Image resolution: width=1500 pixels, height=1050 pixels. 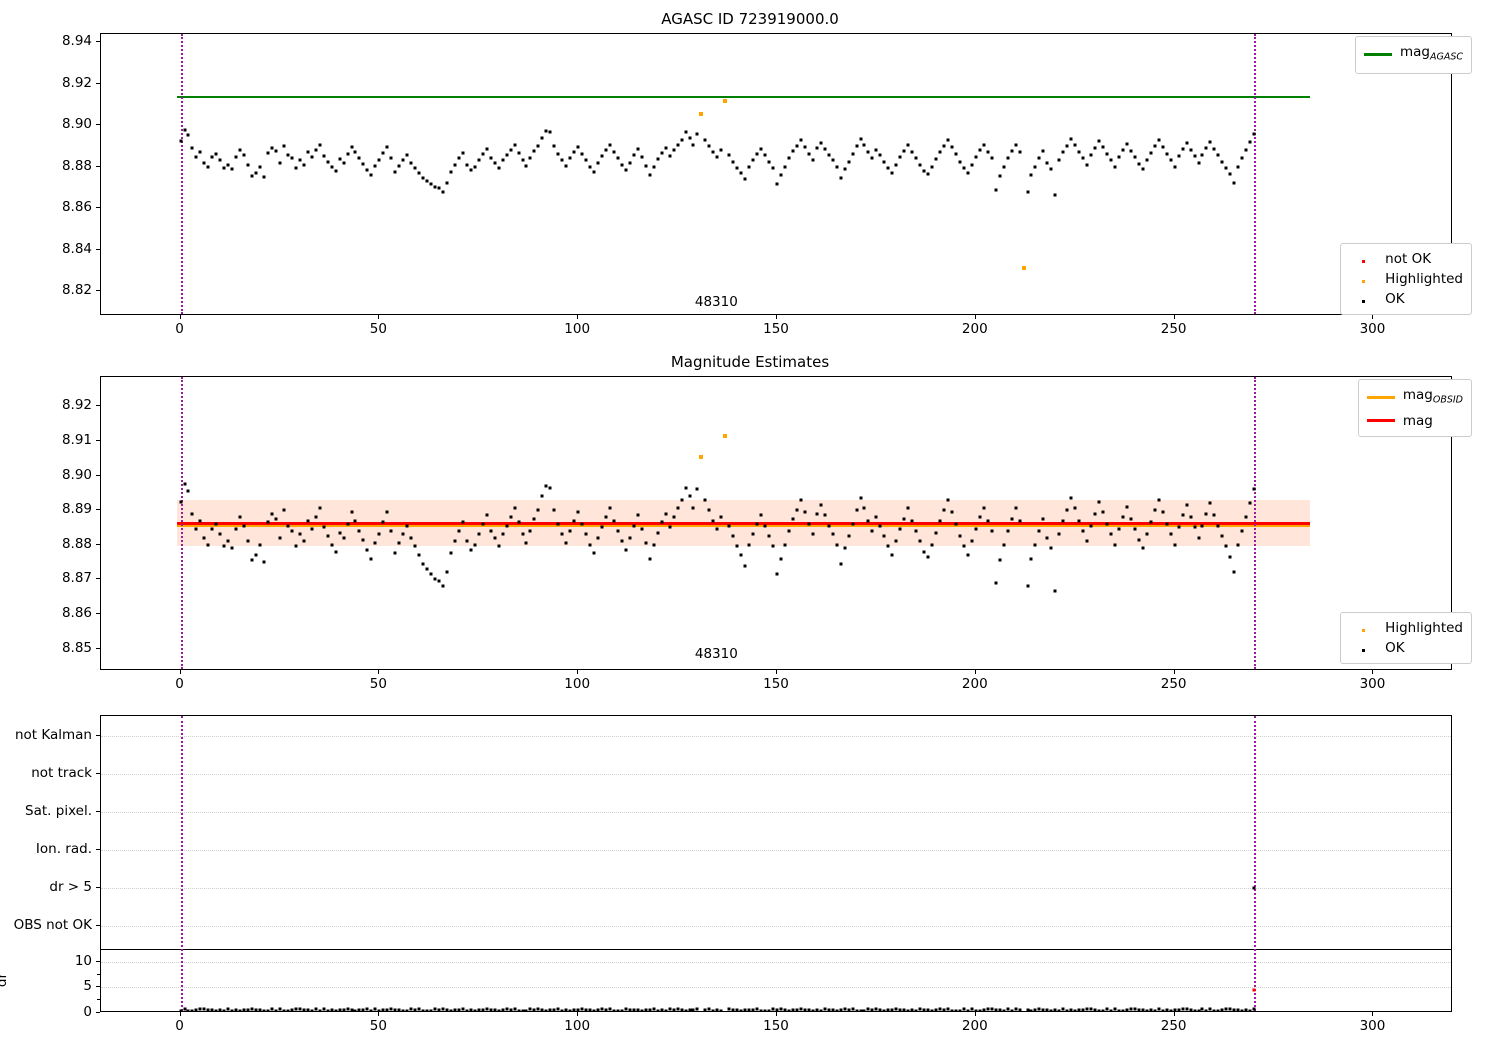 What do you see at coordinates (76, 248) in the screenshot?
I see `y-tick-label: 8.84` at bounding box center [76, 248].